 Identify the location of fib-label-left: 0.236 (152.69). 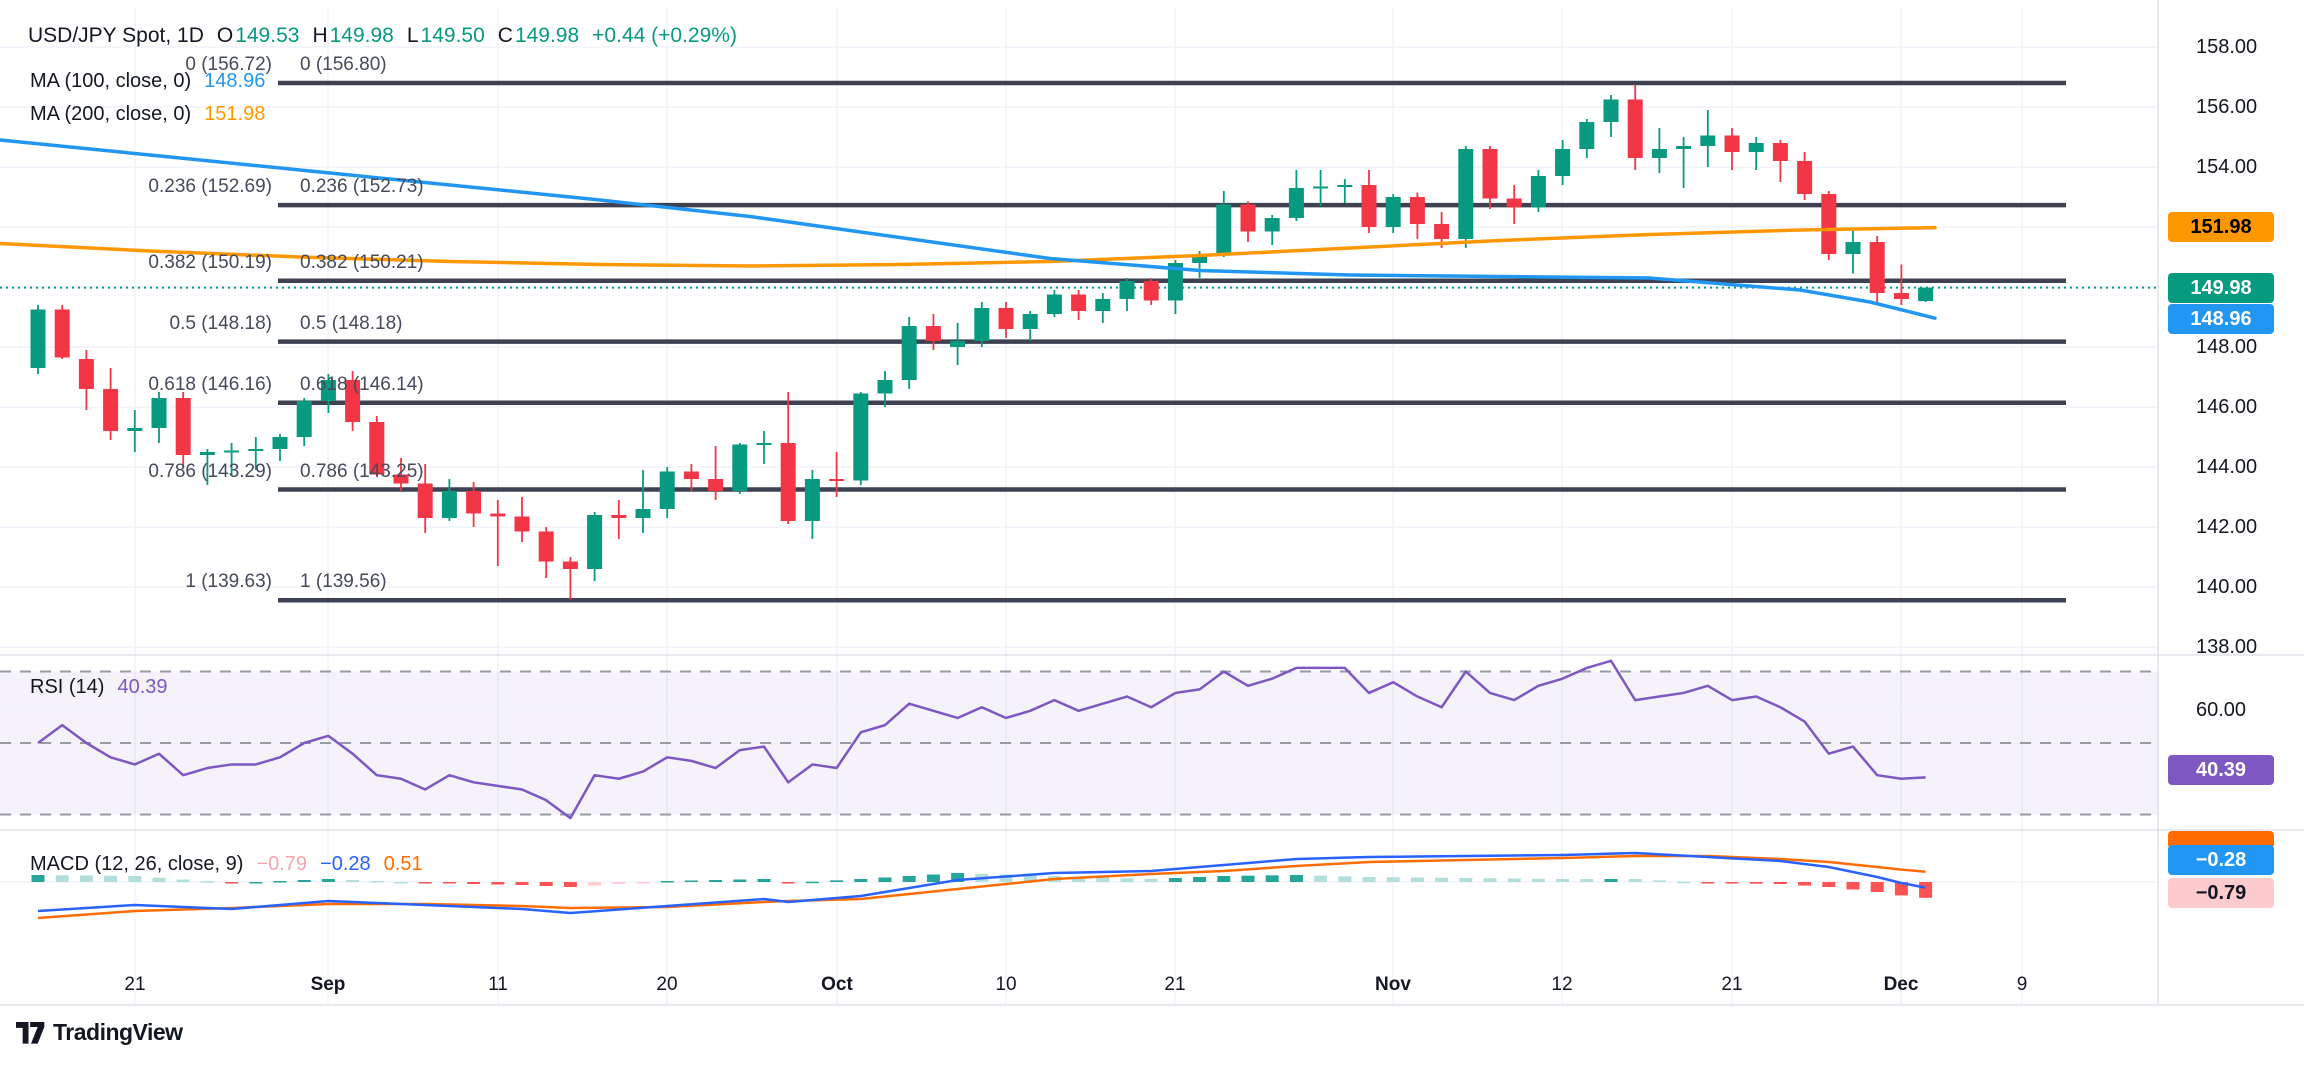
(210, 187).